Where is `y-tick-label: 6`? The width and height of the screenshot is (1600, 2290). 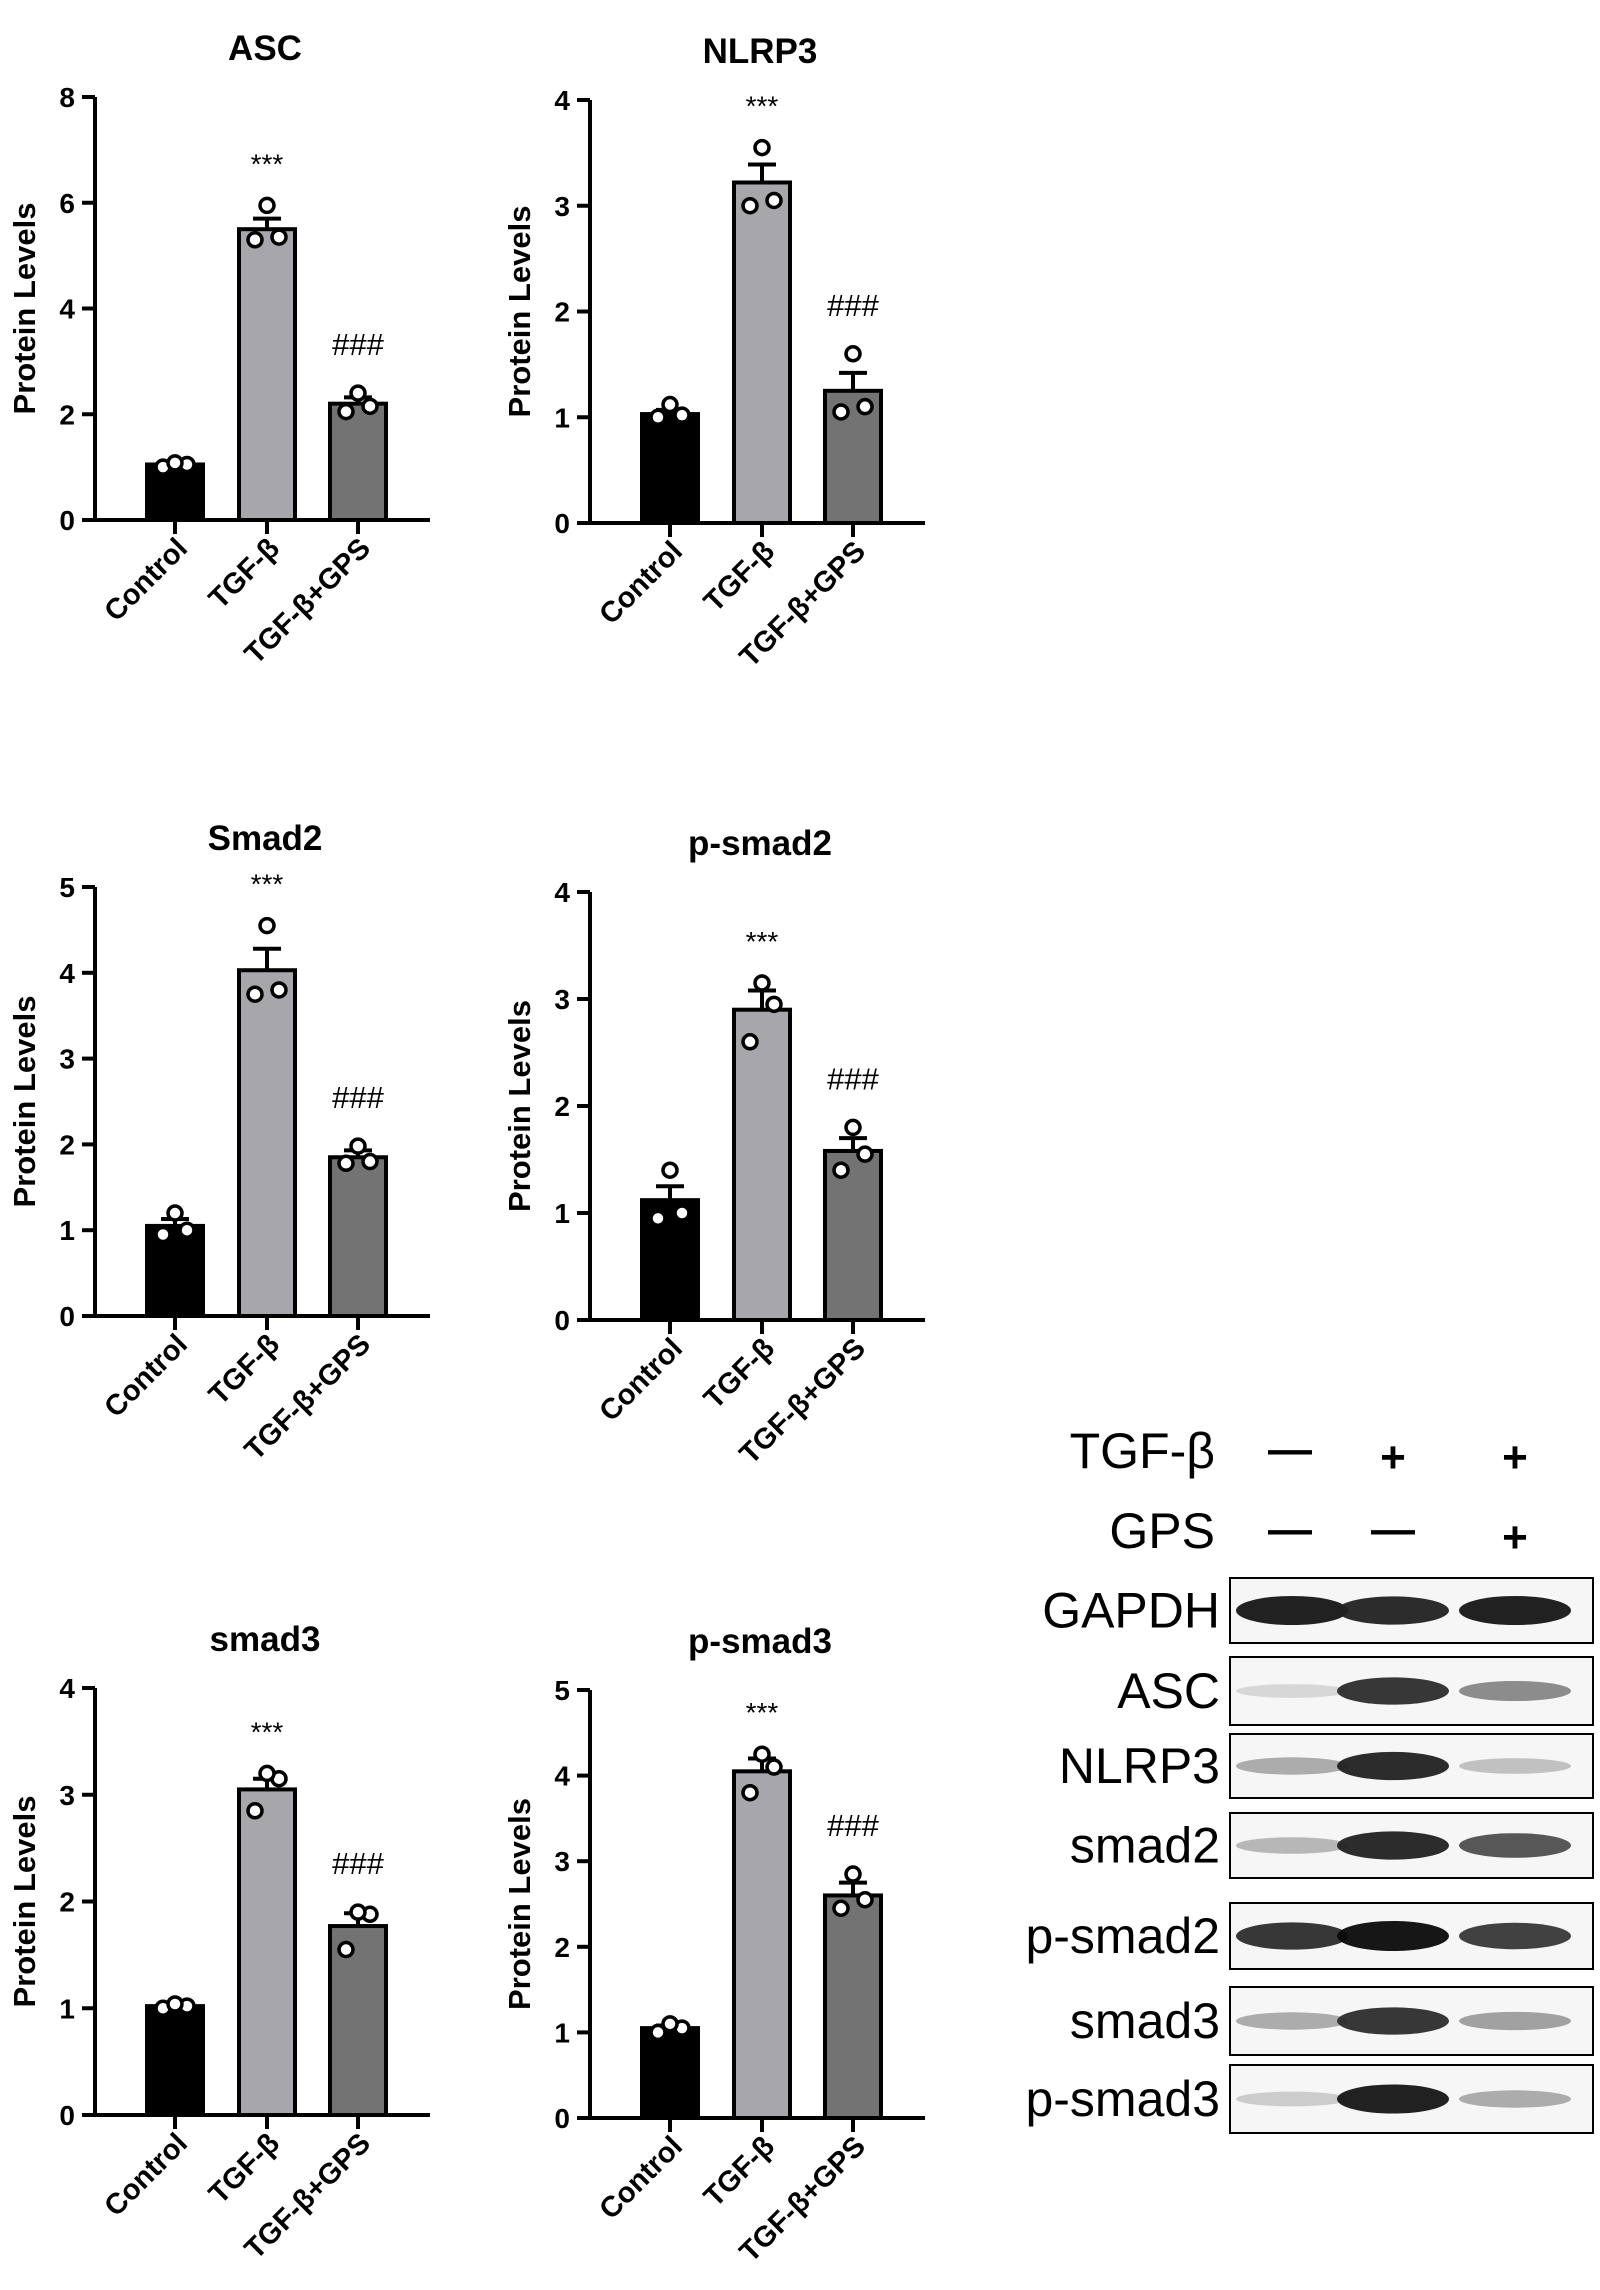
y-tick-label: 6 is located at coordinates (67, 203).